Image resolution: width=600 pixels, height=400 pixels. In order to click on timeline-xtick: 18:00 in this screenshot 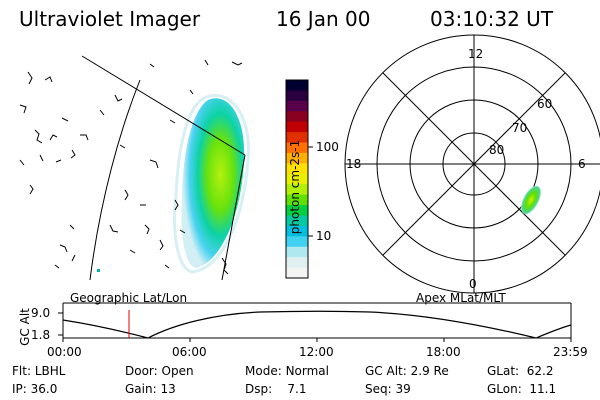, I will do `click(443, 352)`.